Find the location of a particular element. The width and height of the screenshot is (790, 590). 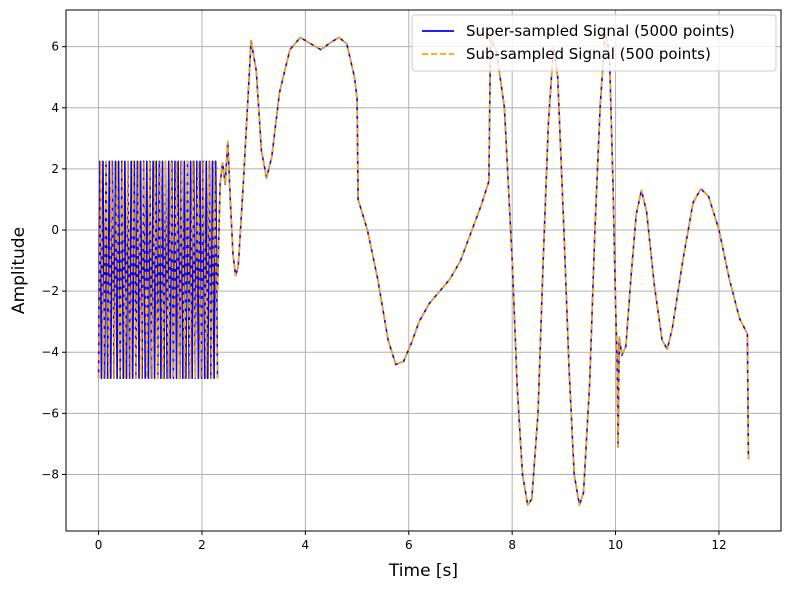

y-tick-label: −2 is located at coordinates (50, 291).